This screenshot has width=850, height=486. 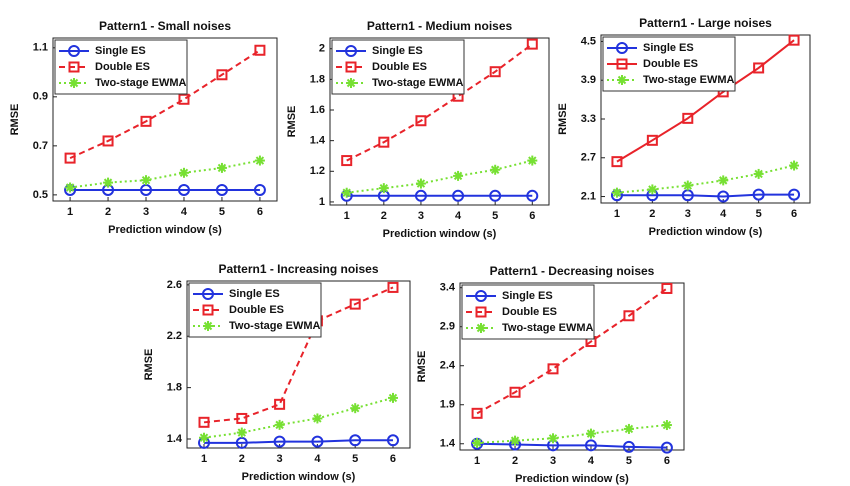 What do you see at coordinates (40, 97) in the screenshot?
I see `y-tick-label: 0.9` at bounding box center [40, 97].